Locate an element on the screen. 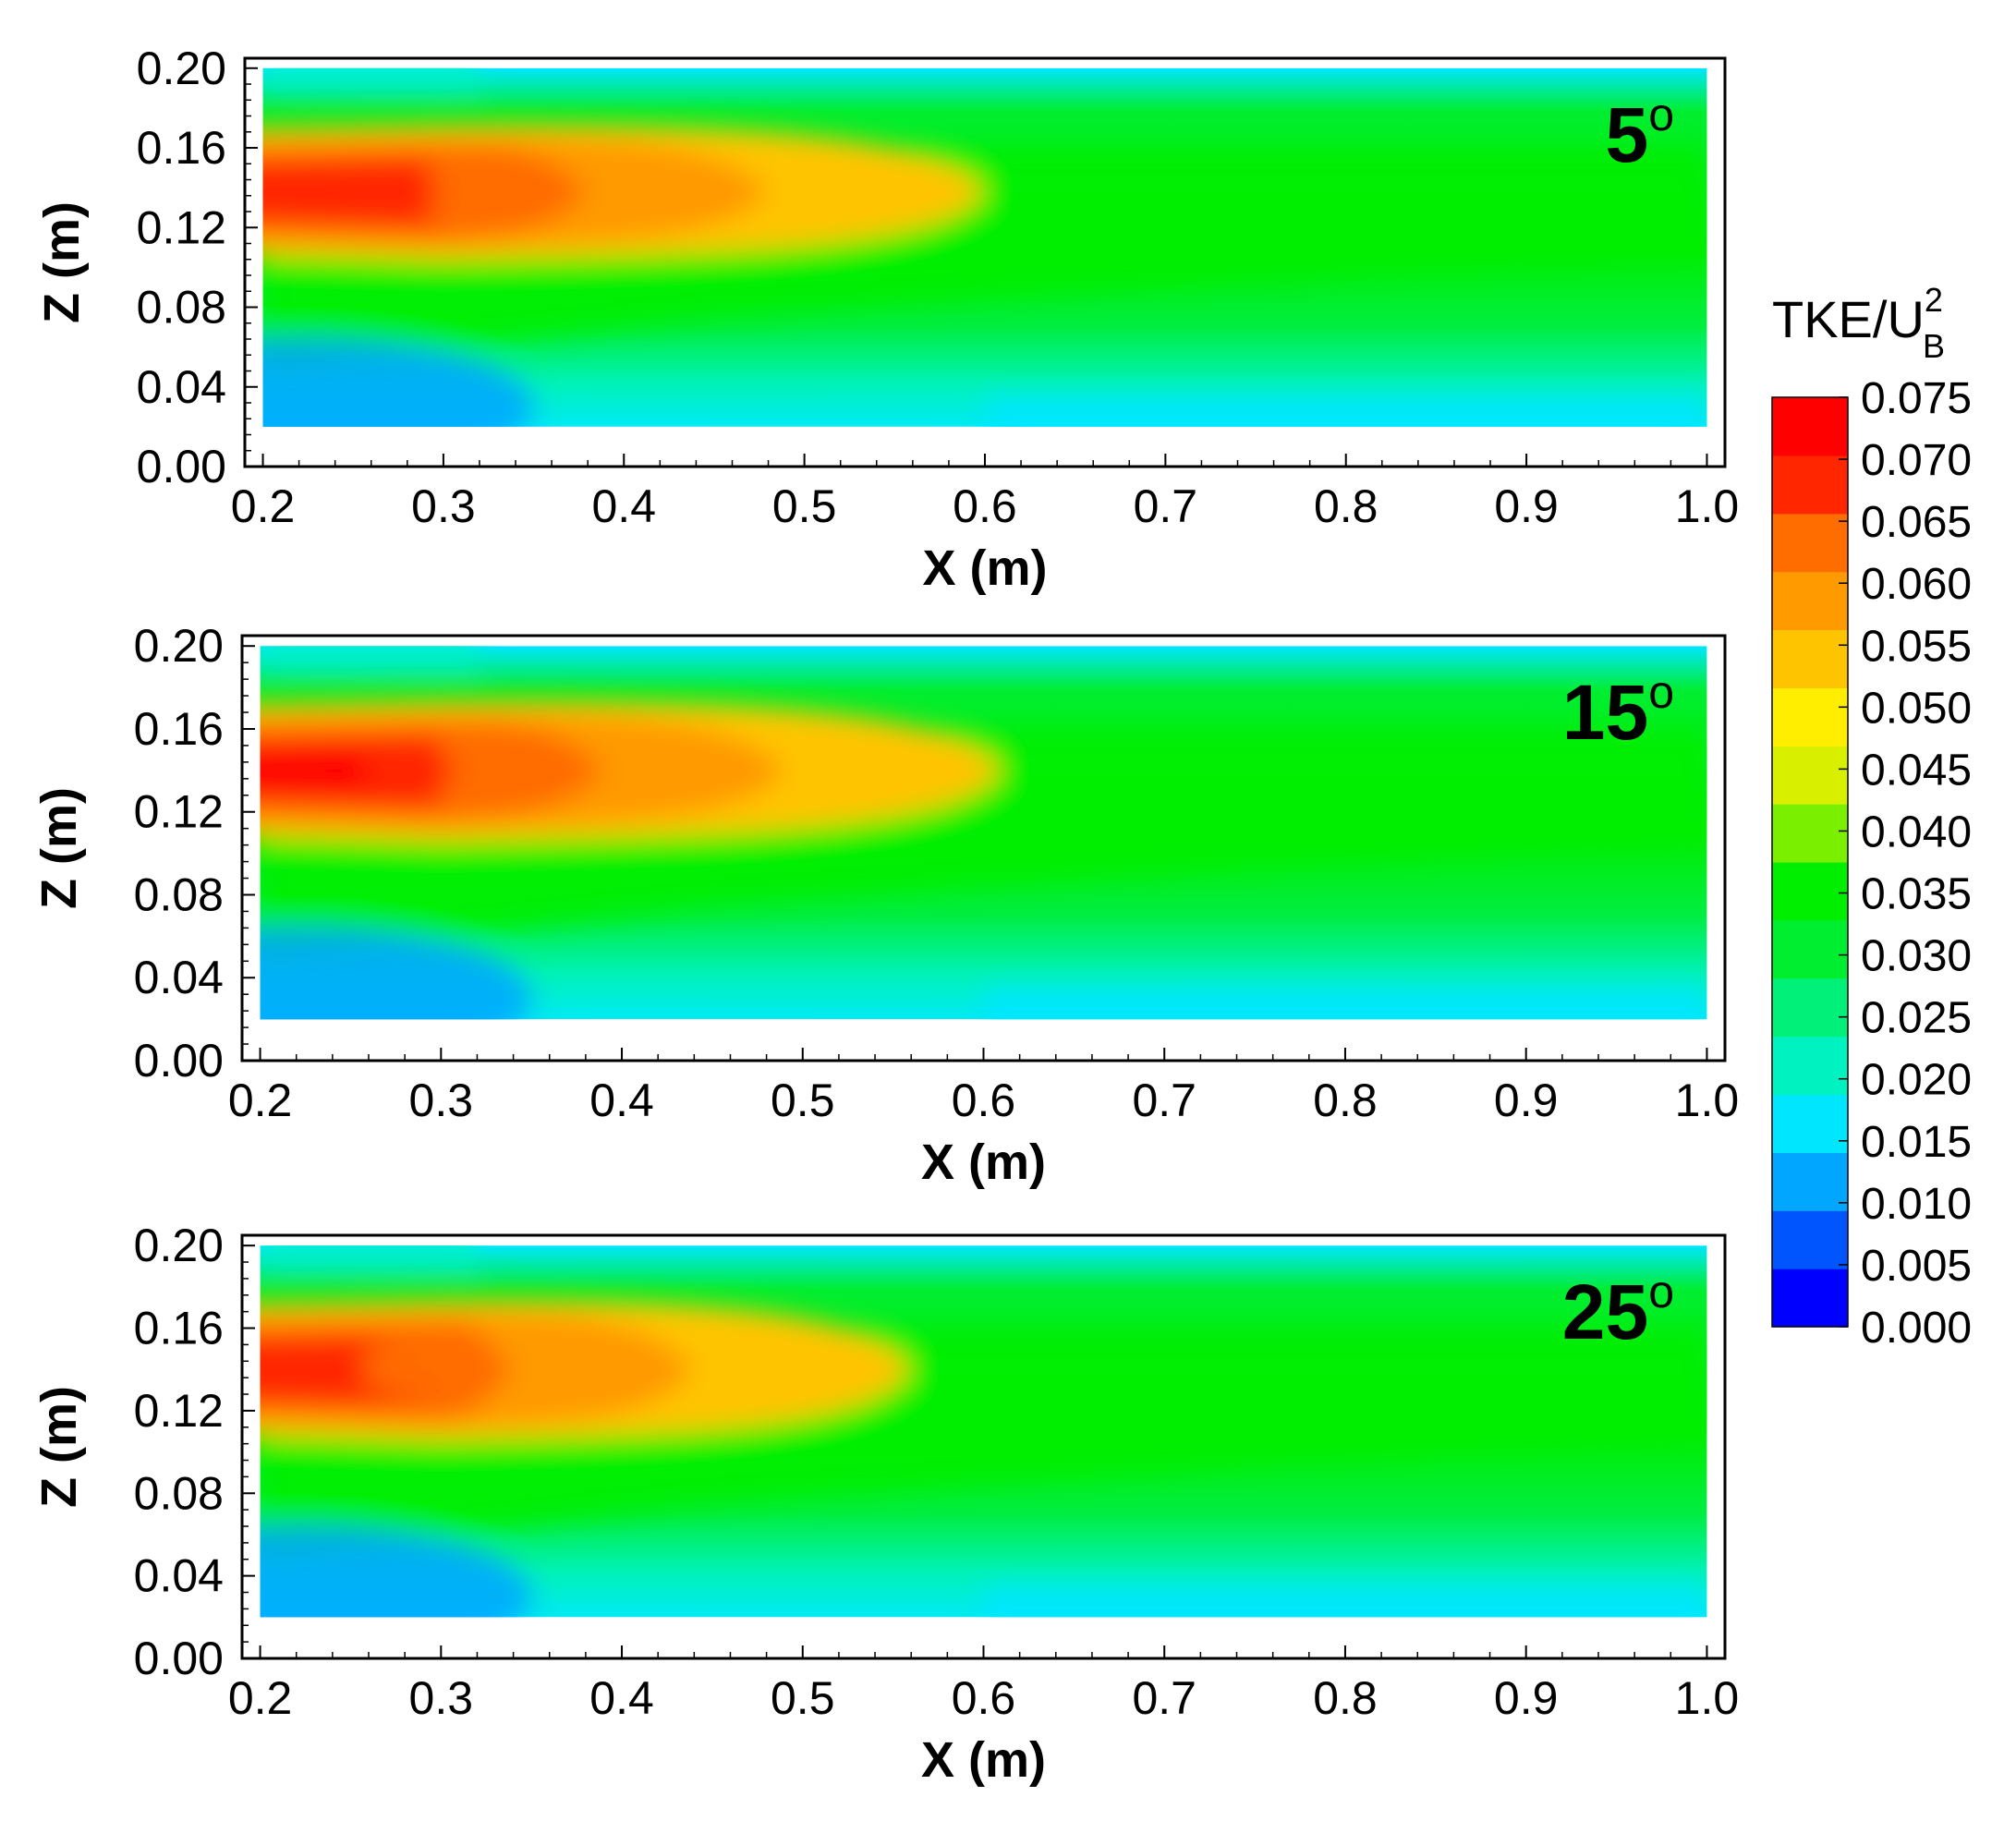  colorbar-tick-label: 0.000 is located at coordinates (1917, 1328).